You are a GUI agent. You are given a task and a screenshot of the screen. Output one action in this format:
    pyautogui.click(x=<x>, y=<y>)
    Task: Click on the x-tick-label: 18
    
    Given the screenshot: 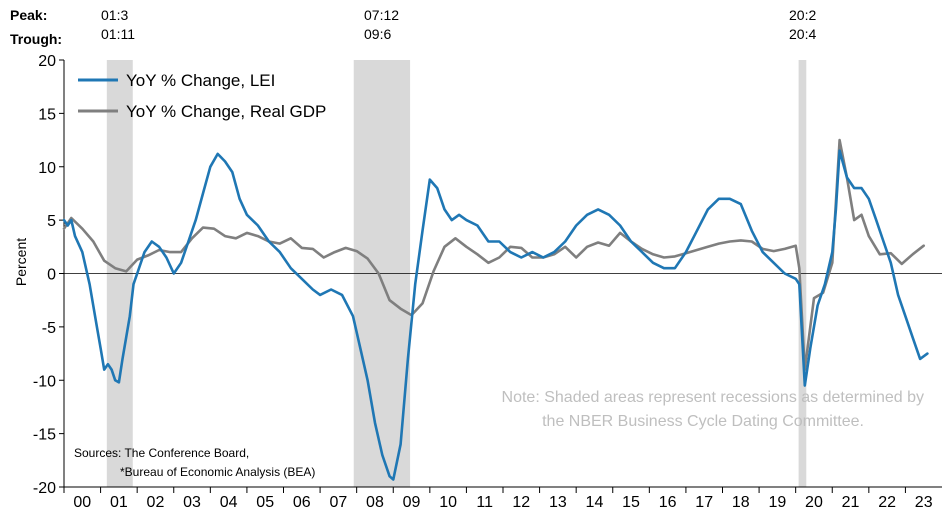 What is the action you would take?
    pyautogui.click(x=741, y=502)
    